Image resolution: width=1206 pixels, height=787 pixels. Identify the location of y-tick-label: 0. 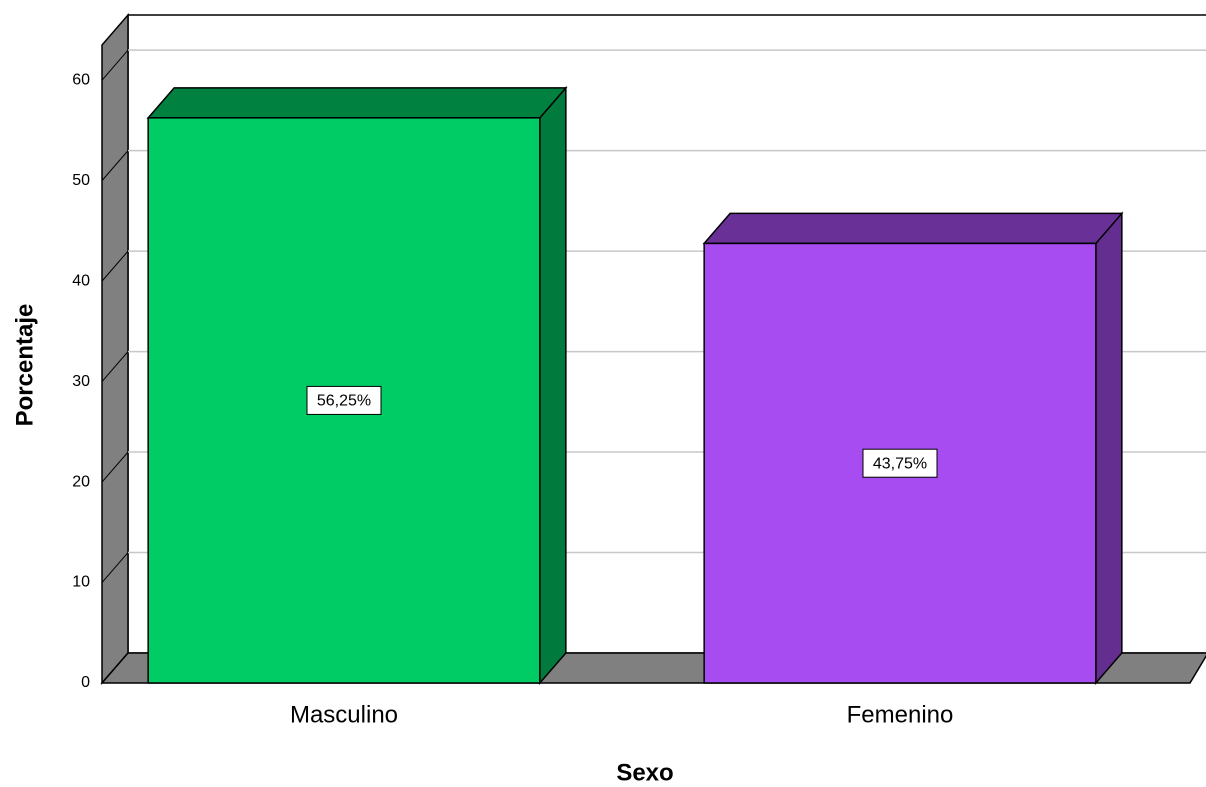
(85, 682).